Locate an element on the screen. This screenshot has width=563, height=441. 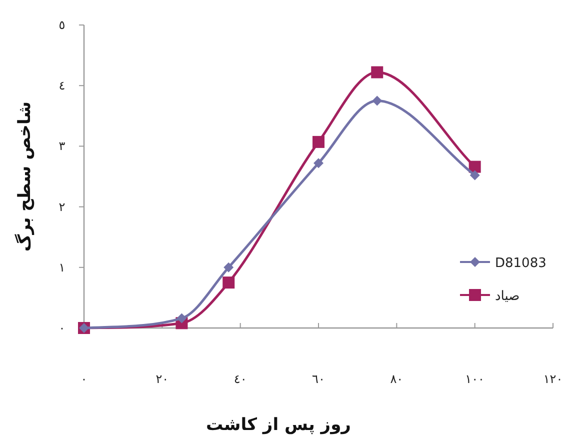
x-tick-label: ٢٠ is located at coordinates (162, 379).